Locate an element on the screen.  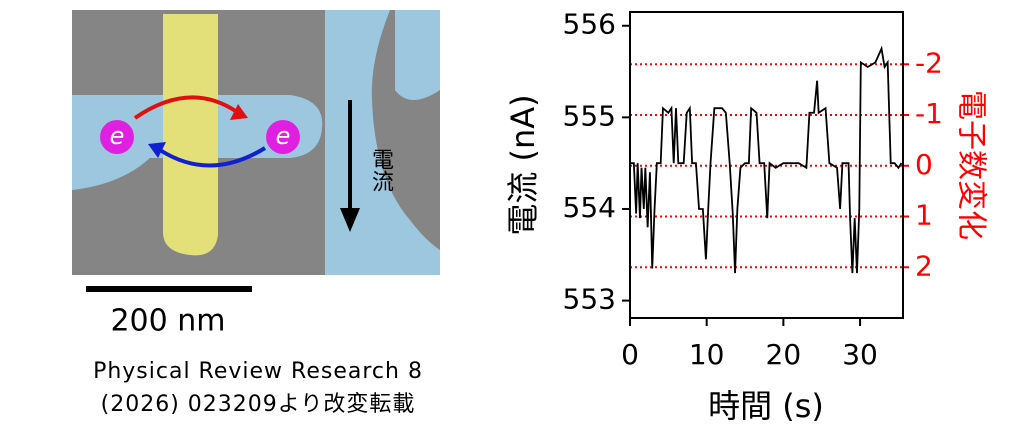
scale-bar-label: 200 nm is located at coordinates (167, 321).